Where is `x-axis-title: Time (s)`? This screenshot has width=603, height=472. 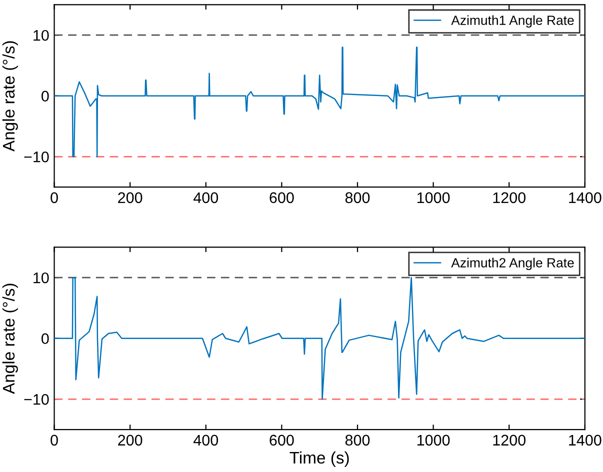
x-axis-title: Time (s) is located at coordinates (319, 459).